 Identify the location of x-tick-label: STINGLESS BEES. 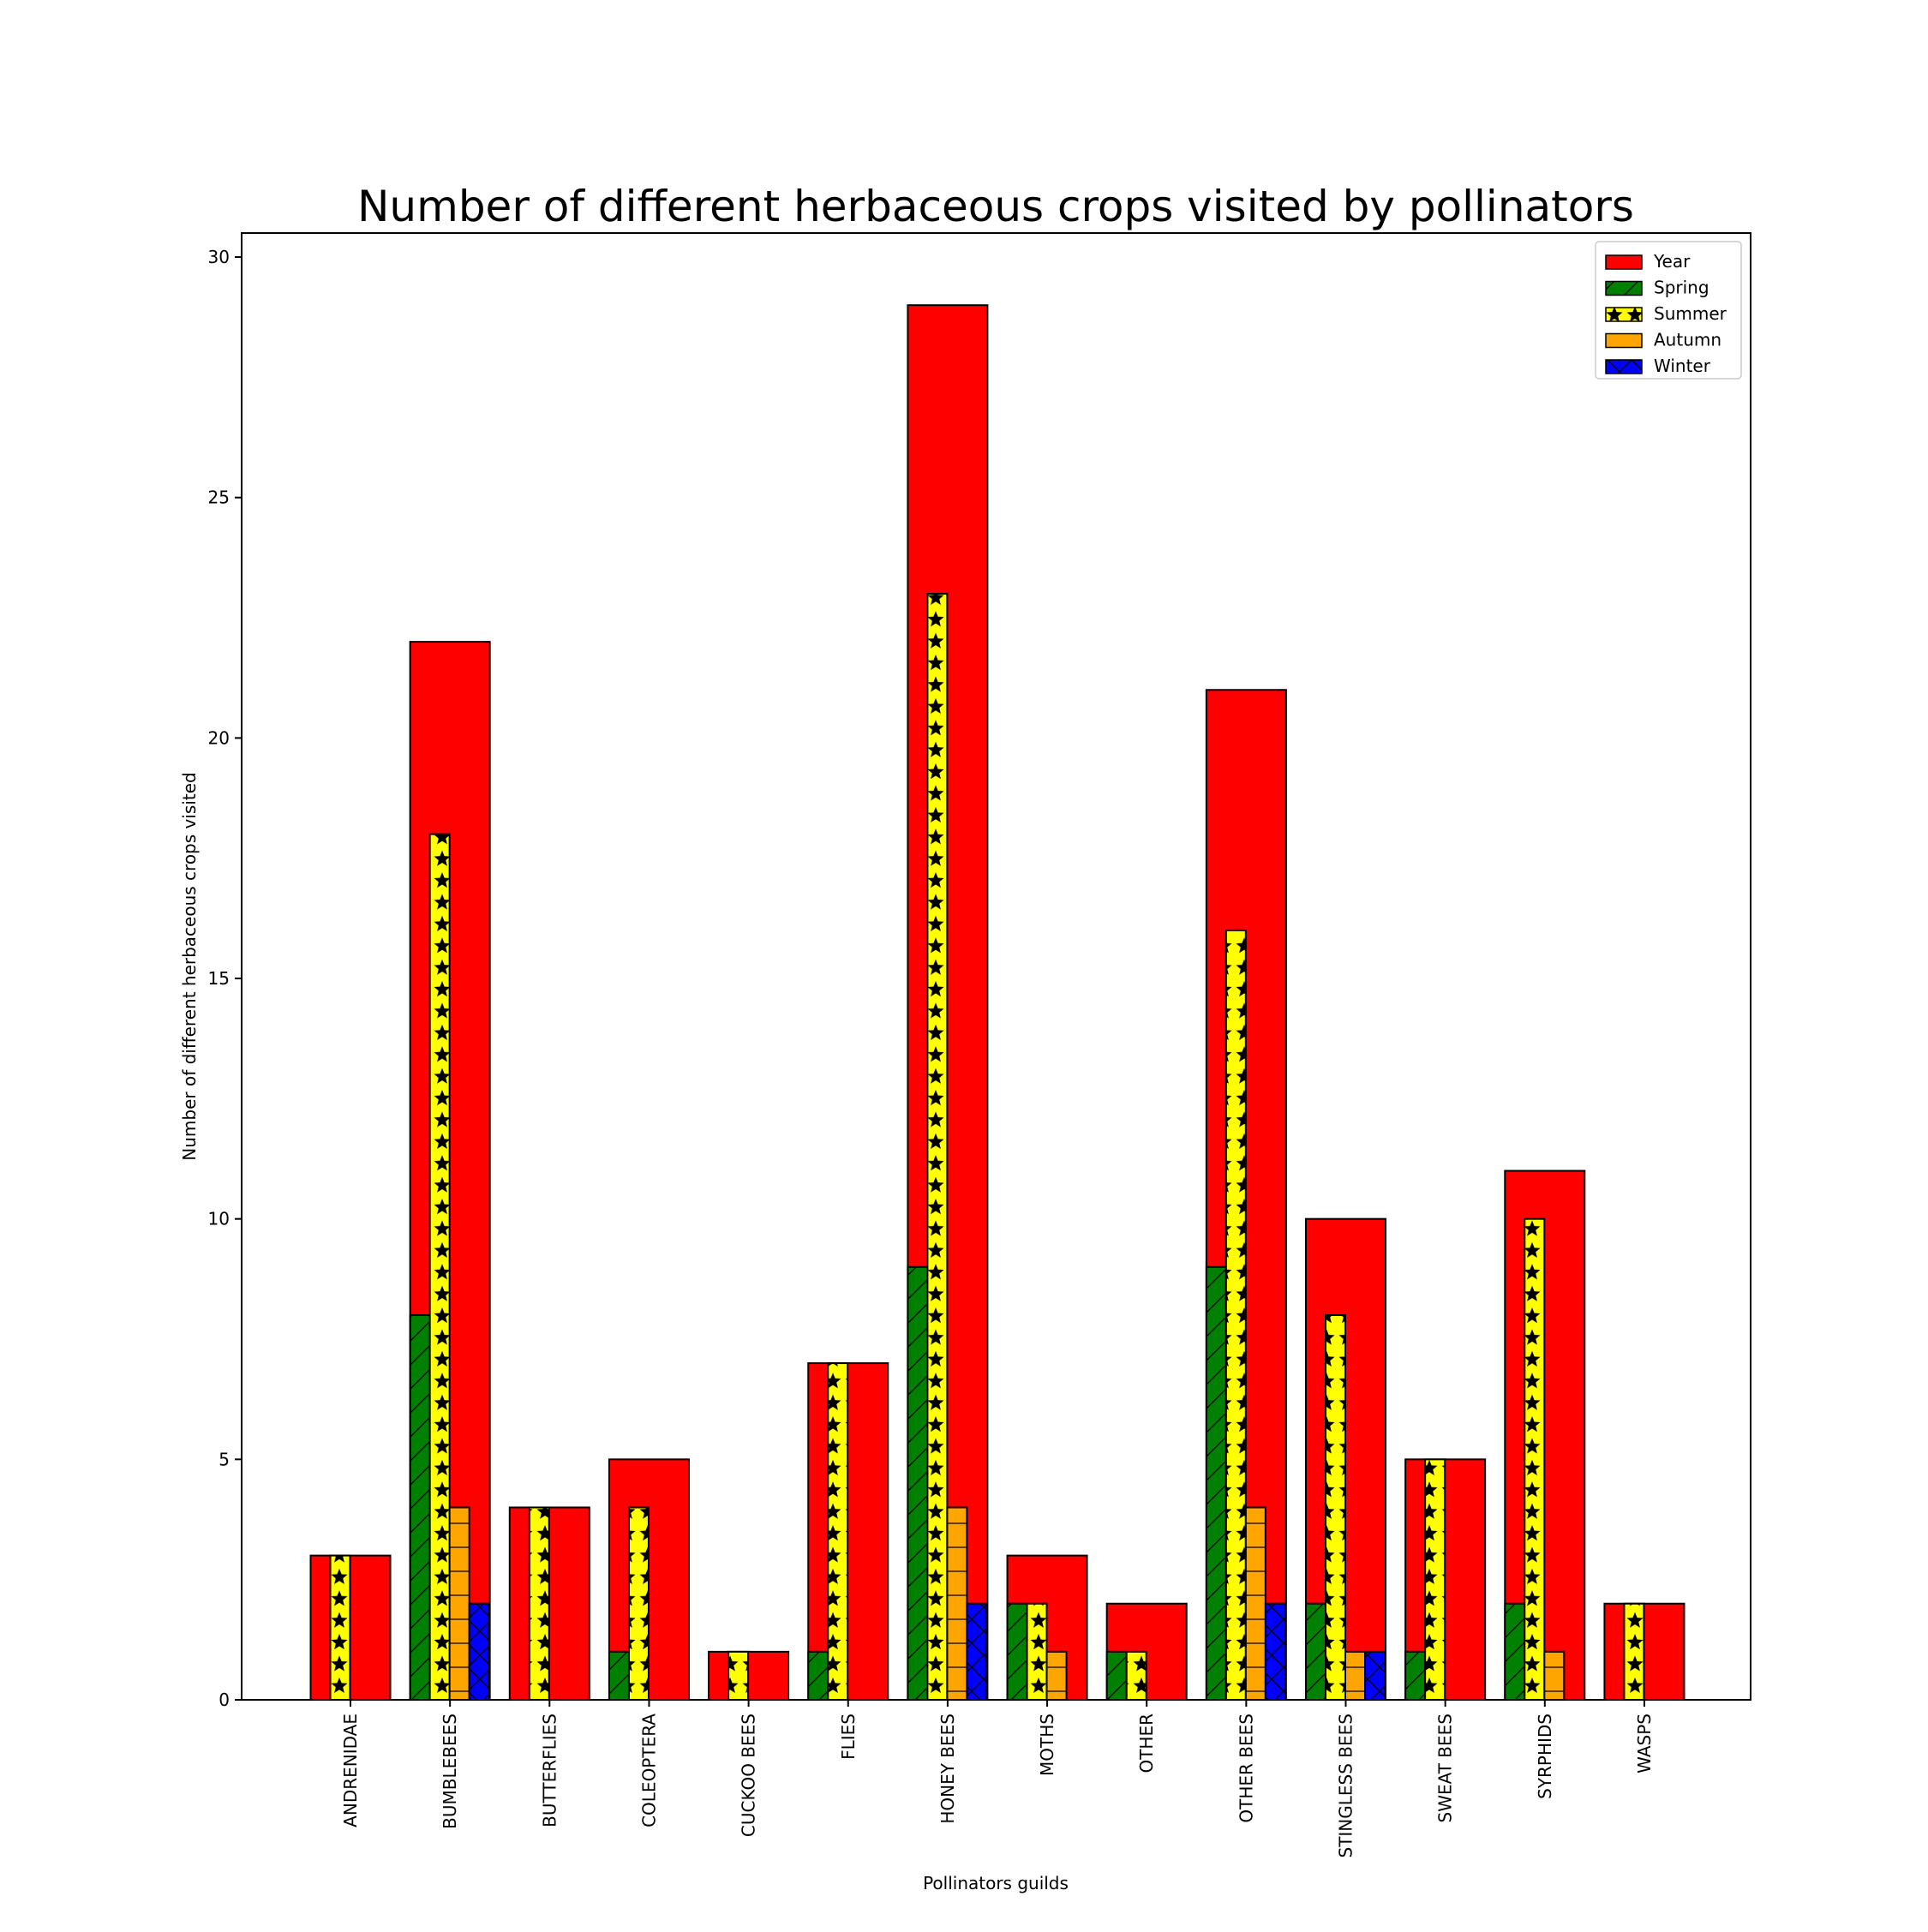
(1346, 1786).